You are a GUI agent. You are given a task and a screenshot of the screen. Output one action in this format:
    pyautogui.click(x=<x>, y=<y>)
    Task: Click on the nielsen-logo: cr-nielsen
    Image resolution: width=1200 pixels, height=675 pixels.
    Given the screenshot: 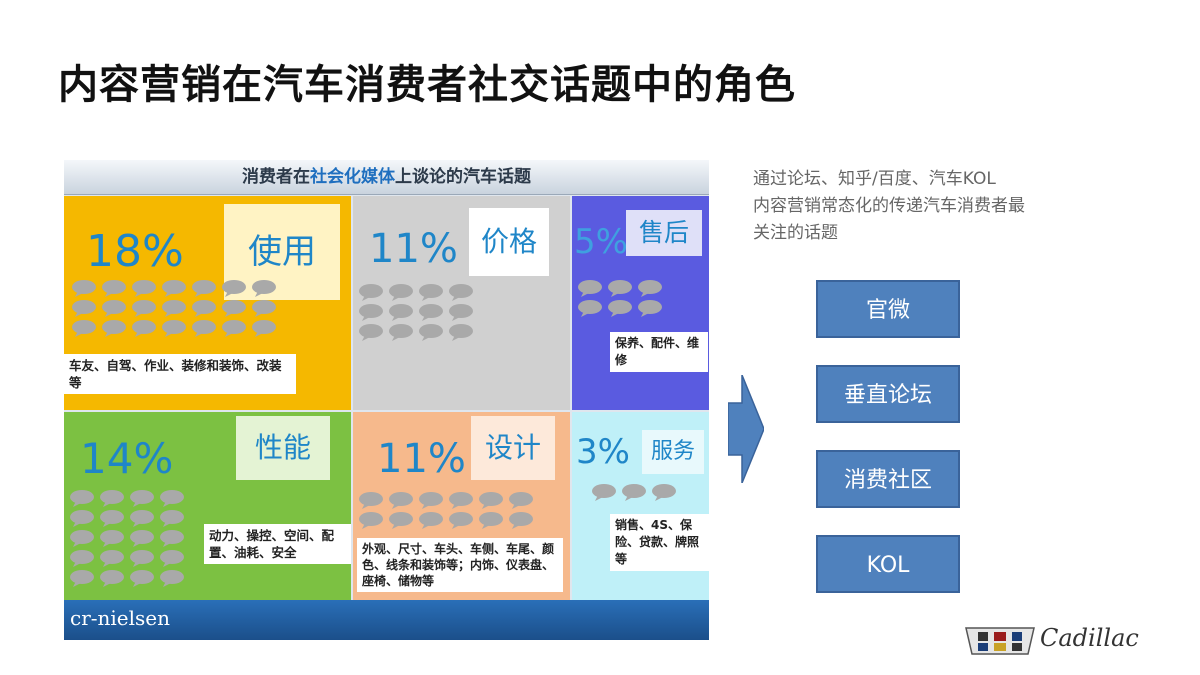 What is the action you would take?
    pyautogui.click(x=120, y=618)
    